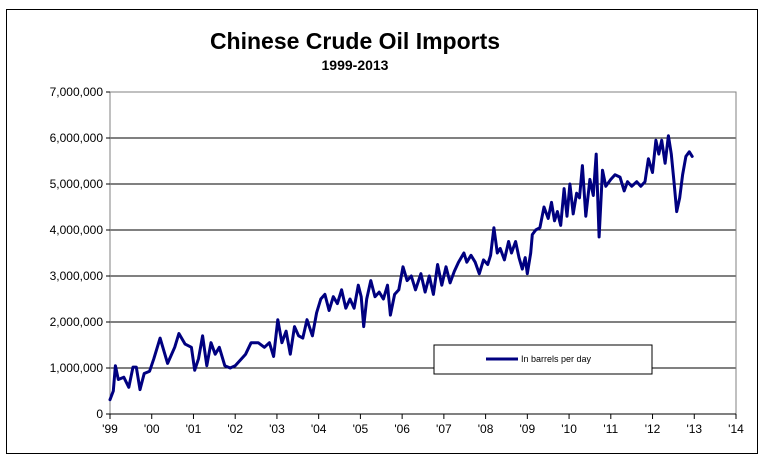 The width and height of the screenshot is (768, 465). I want to click on x-tick-label: '11, so click(610, 429).